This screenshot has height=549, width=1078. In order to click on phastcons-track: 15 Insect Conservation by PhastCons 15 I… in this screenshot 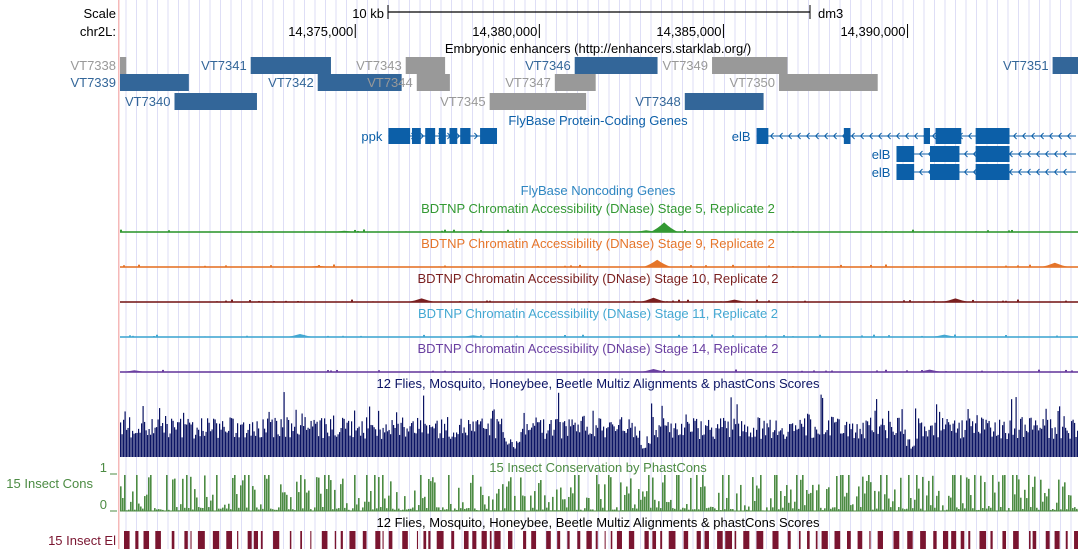, I will do `click(542, 486)`.